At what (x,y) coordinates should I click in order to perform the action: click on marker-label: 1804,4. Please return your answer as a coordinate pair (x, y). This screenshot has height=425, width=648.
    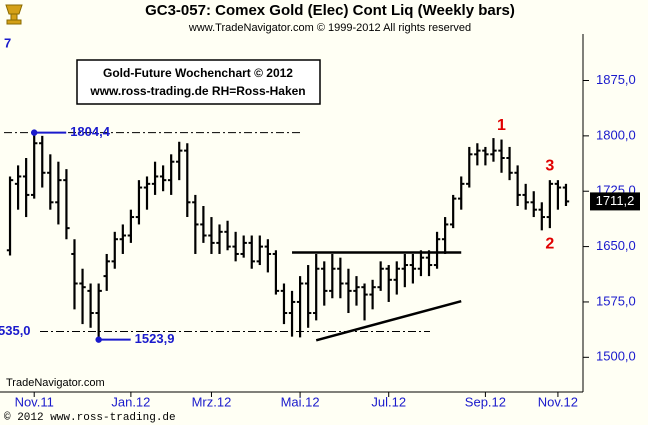
    Looking at the image, I should click on (90, 131).